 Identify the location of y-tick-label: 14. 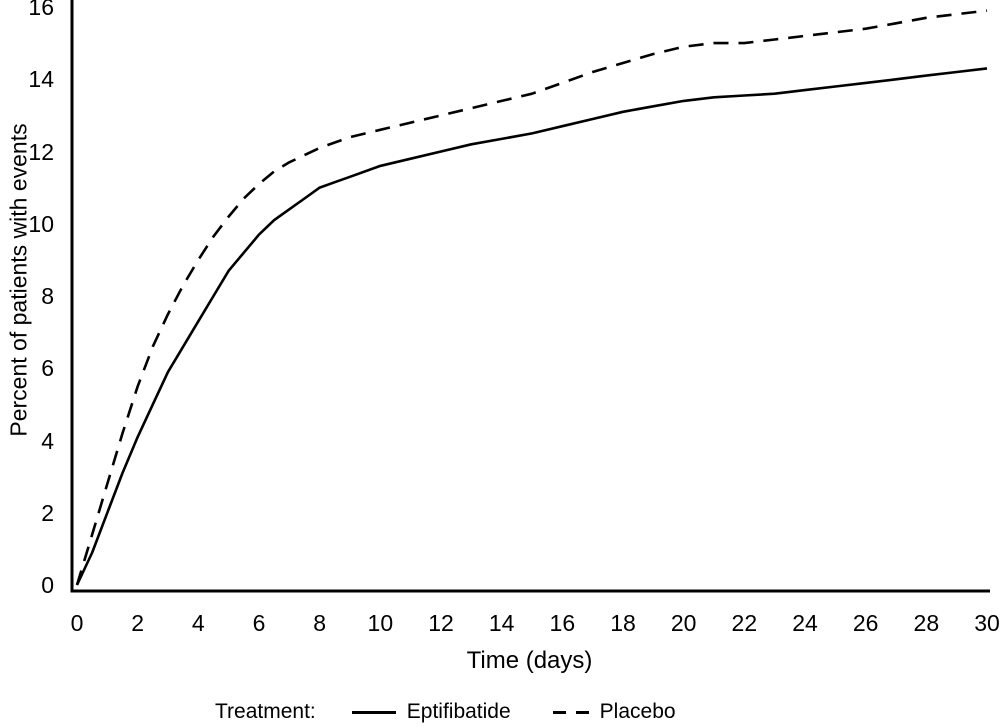
(41, 79).